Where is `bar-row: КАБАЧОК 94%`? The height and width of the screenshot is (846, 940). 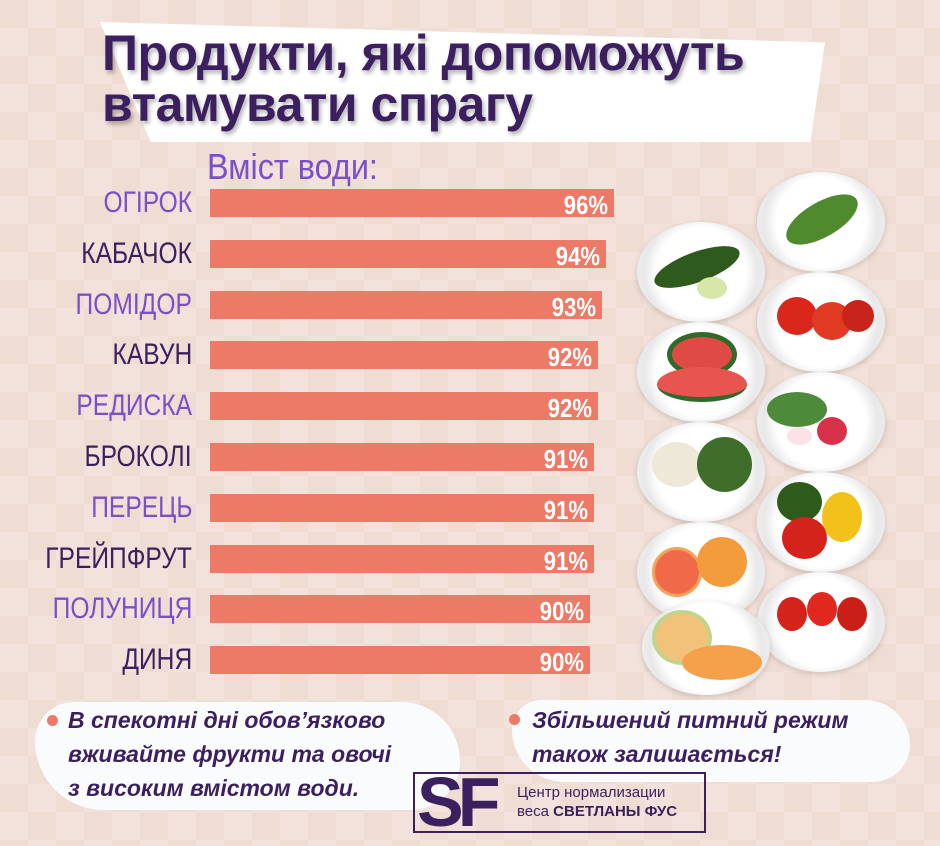 bar-row: КАБАЧОК 94% is located at coordinates (310, 253).